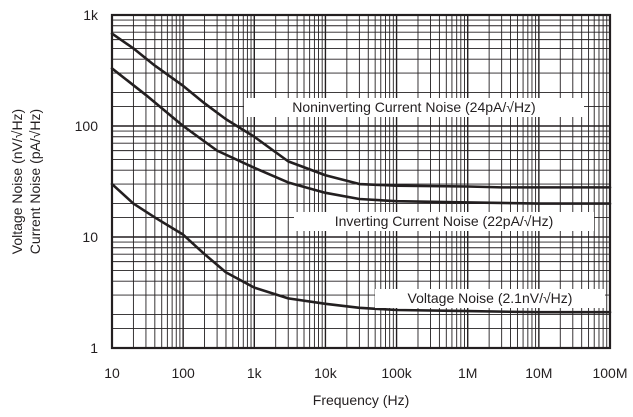 The height and width of the screenshot is (417, 633). I want to click on x-tick-label: 100k, so click(396, 373).